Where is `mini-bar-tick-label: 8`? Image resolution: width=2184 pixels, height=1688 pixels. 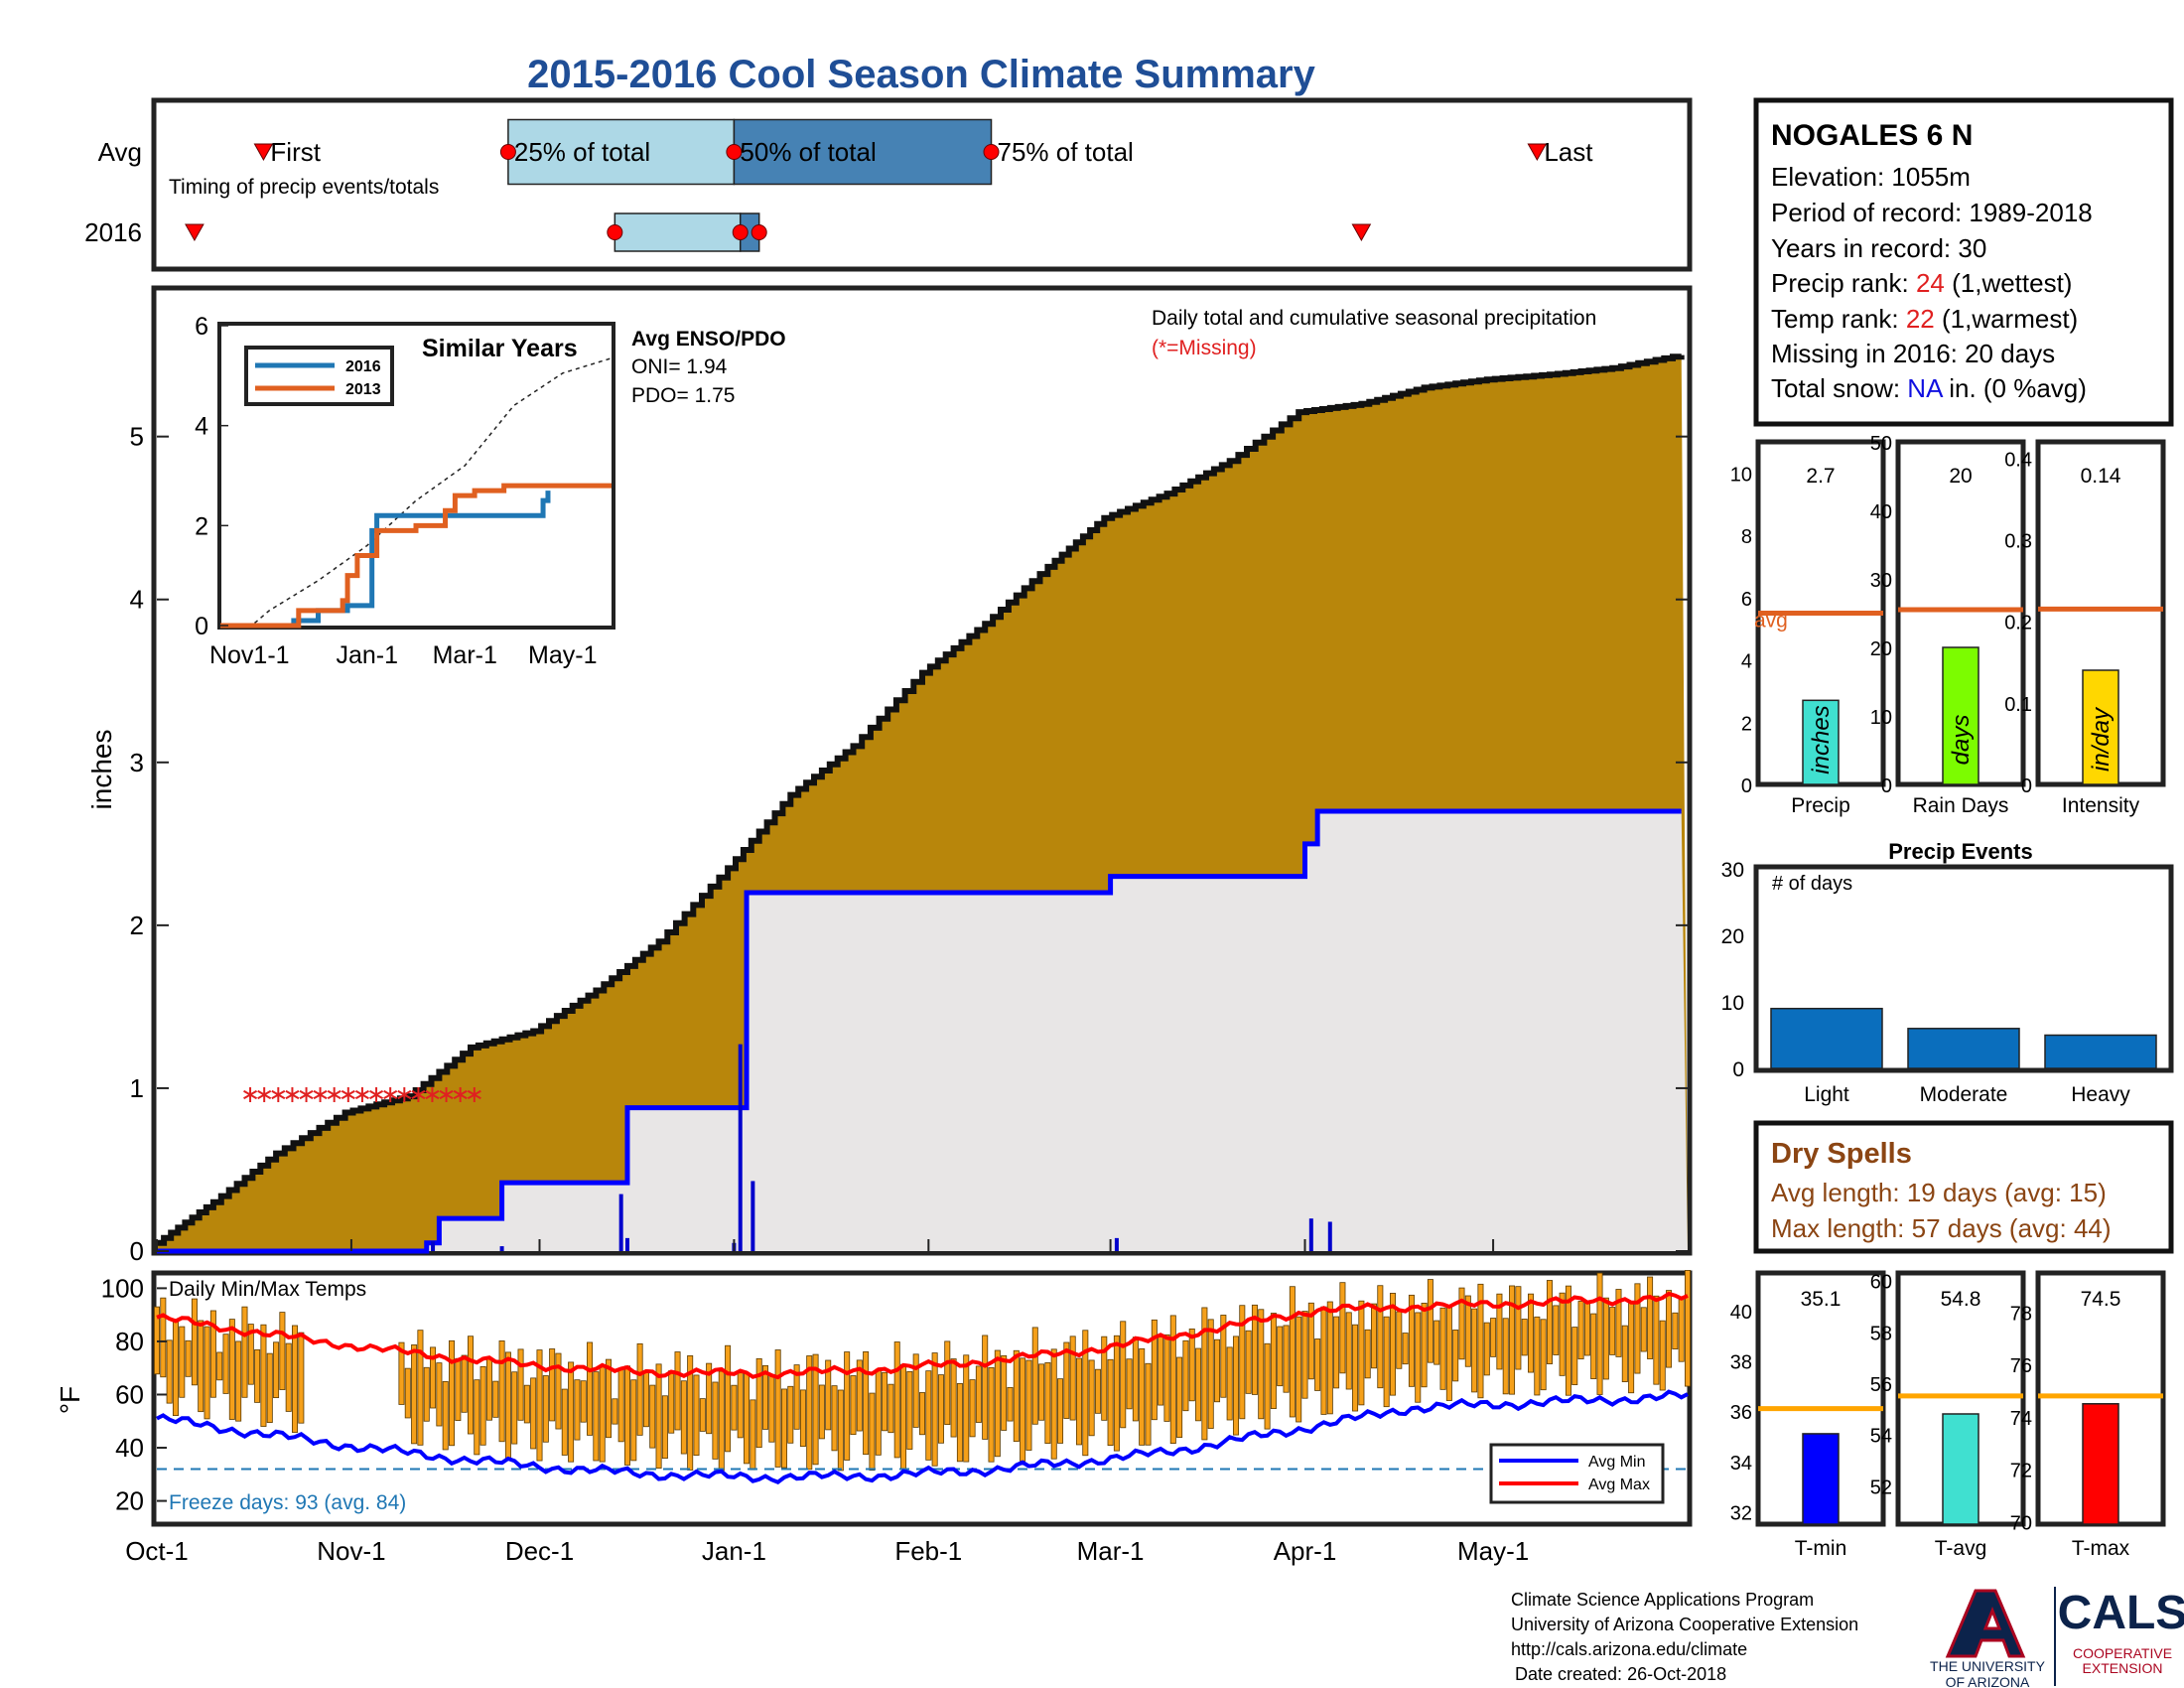
mini-bar-tick-label: 8 is located at coordinates (1746, 537).